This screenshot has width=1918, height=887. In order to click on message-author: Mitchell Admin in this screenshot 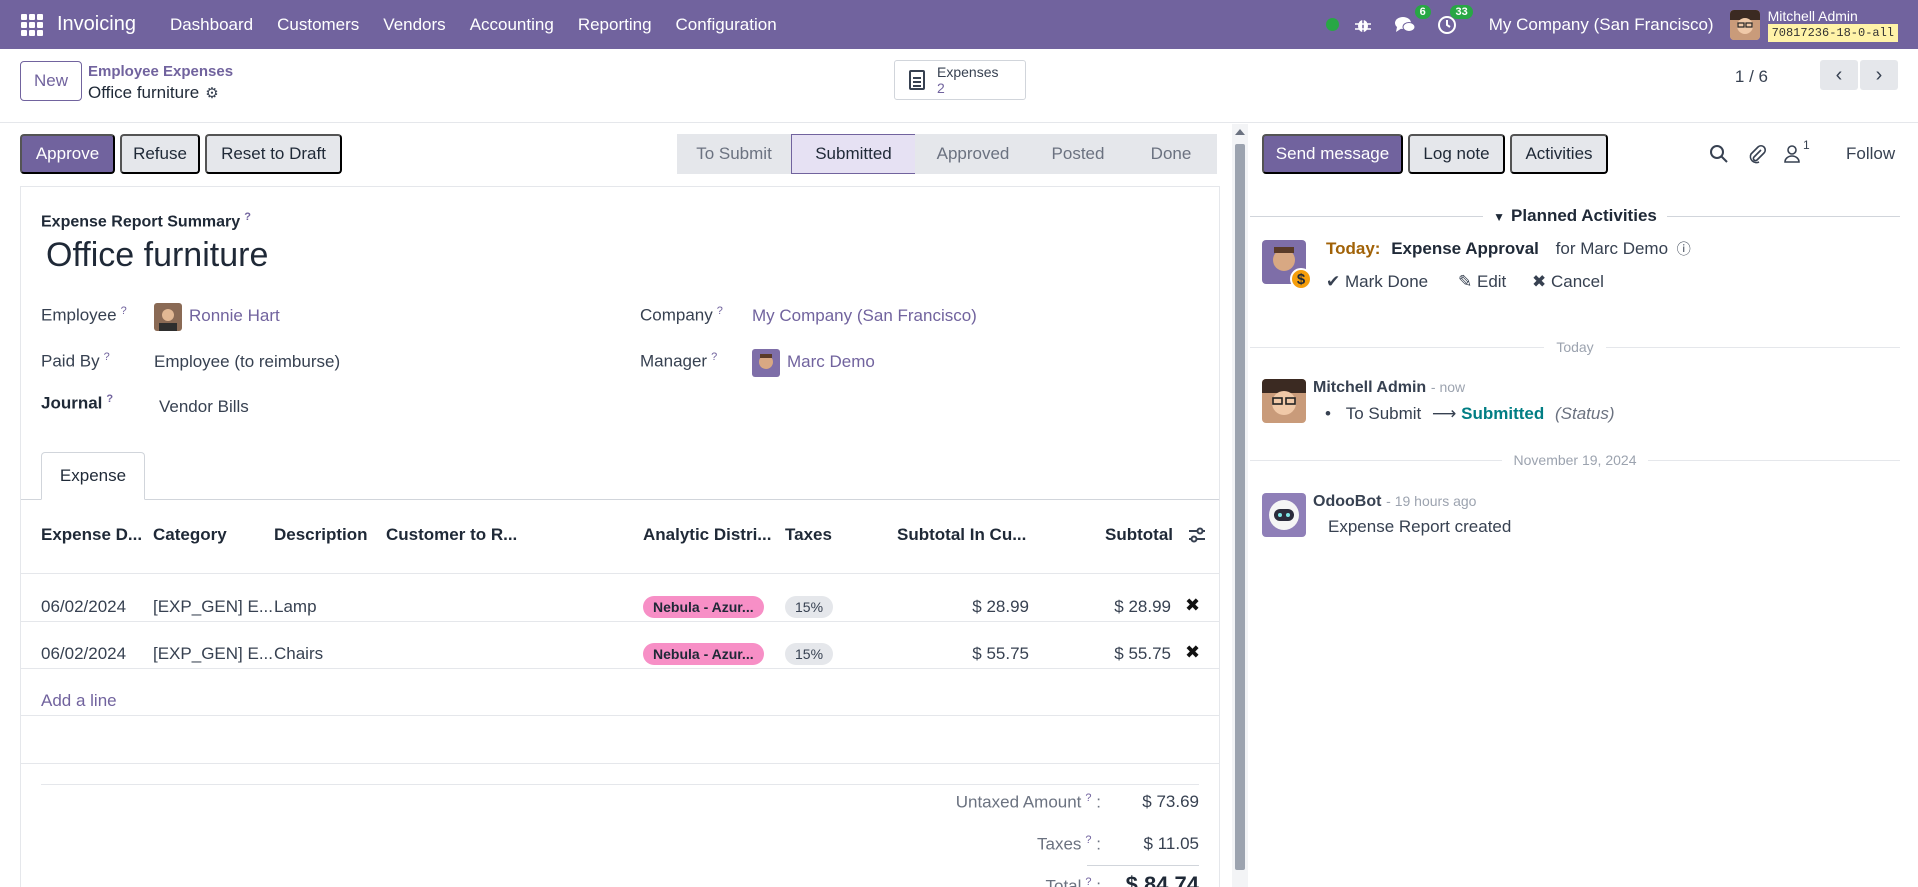, I will do `click(1370, 387)`.